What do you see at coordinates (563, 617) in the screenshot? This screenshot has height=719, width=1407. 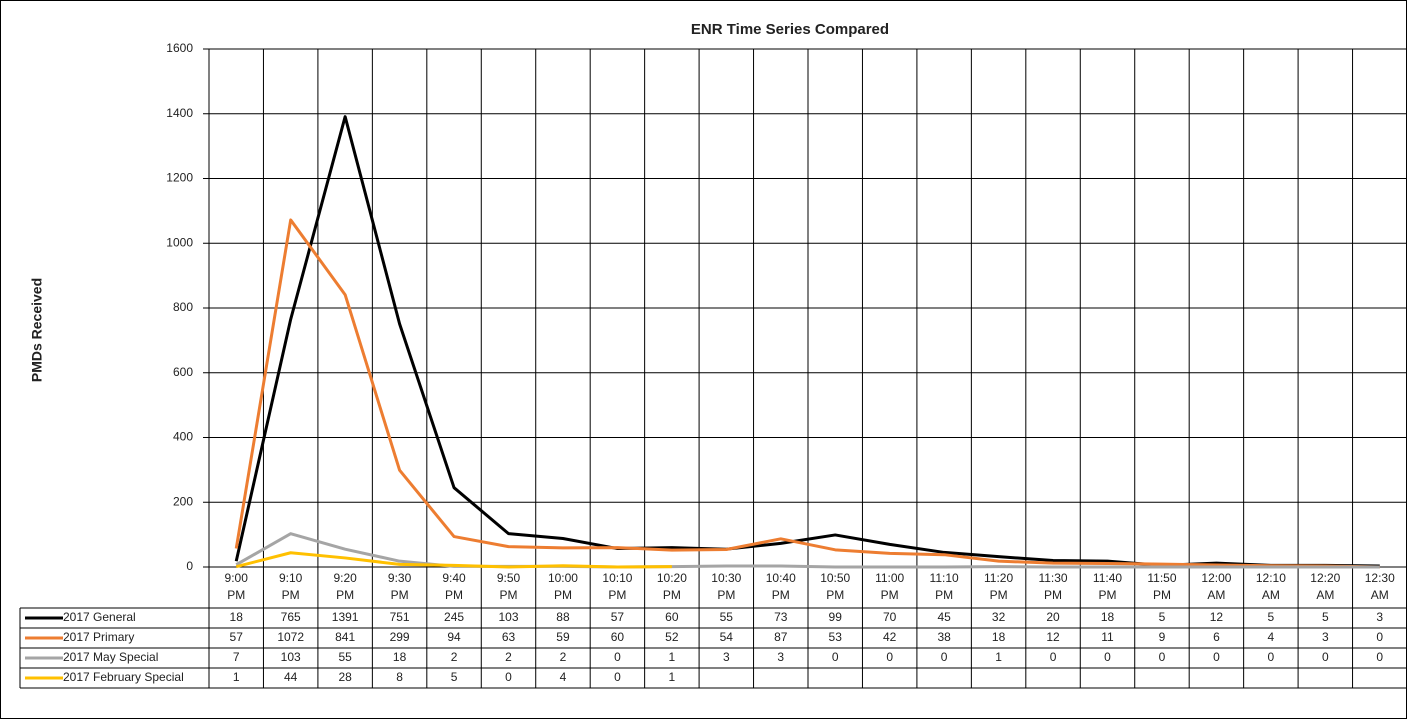 I see `table-value: 88` at bounding box center [563, 617].